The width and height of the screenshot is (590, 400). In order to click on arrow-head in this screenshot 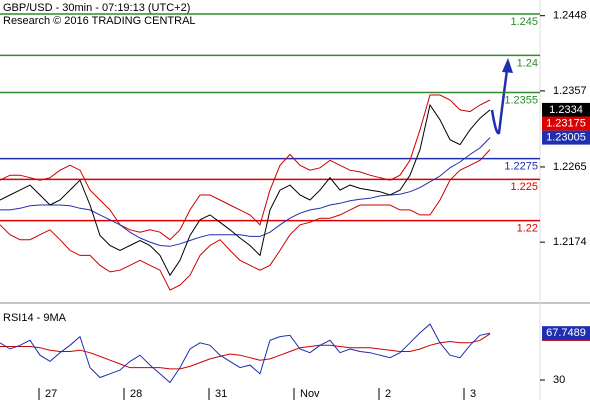, I will do `click(507, 65)`.